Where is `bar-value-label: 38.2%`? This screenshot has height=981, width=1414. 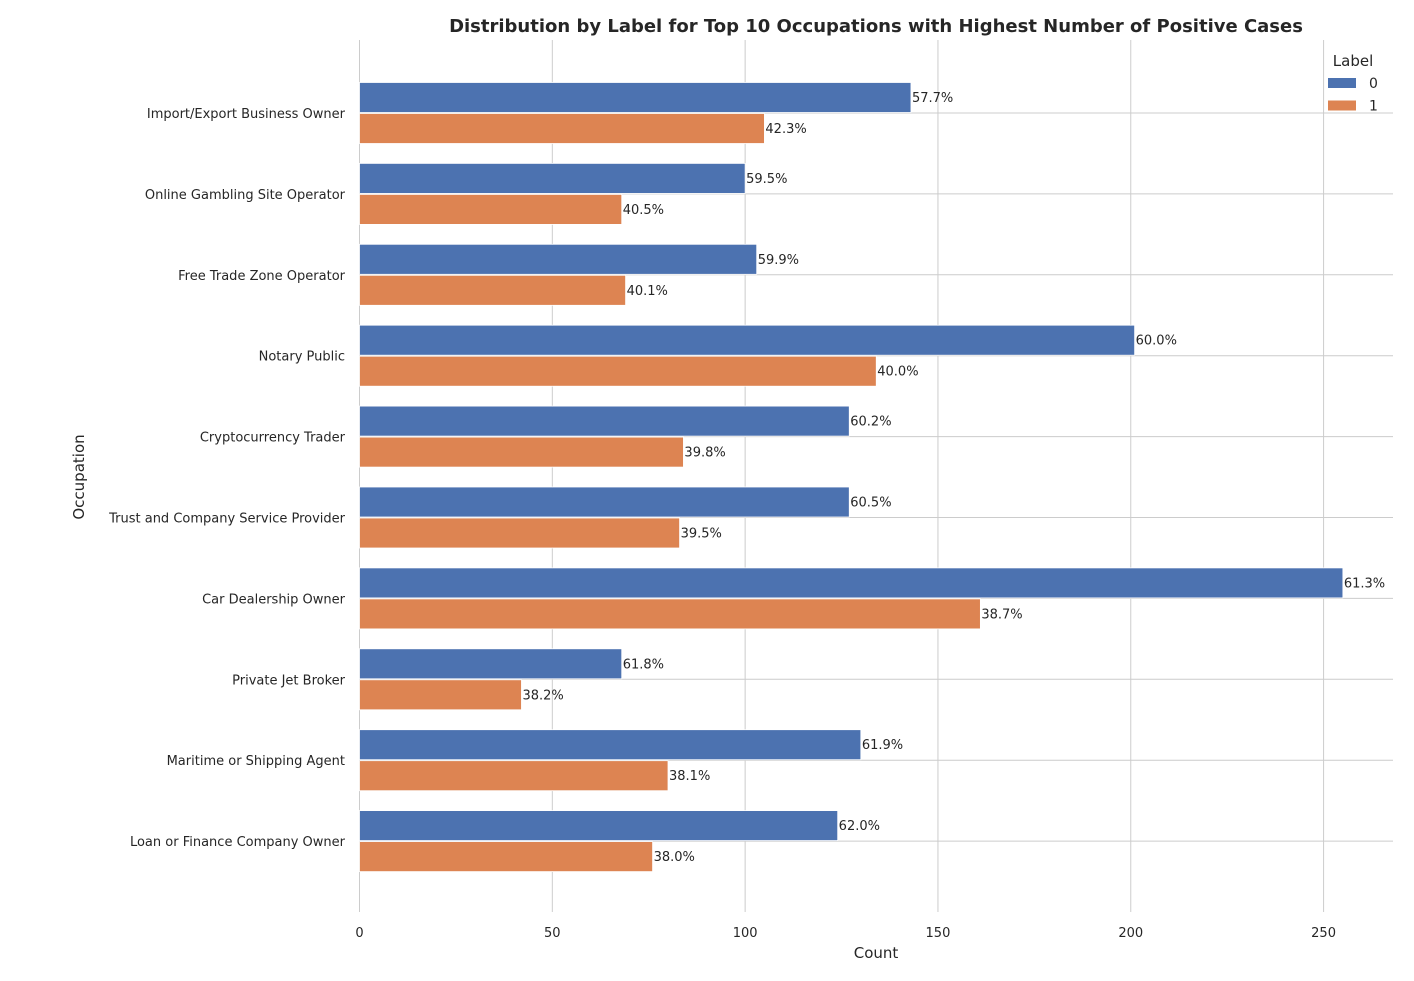 bar-value-label: 38.2% is located at coordinates (542, 695).